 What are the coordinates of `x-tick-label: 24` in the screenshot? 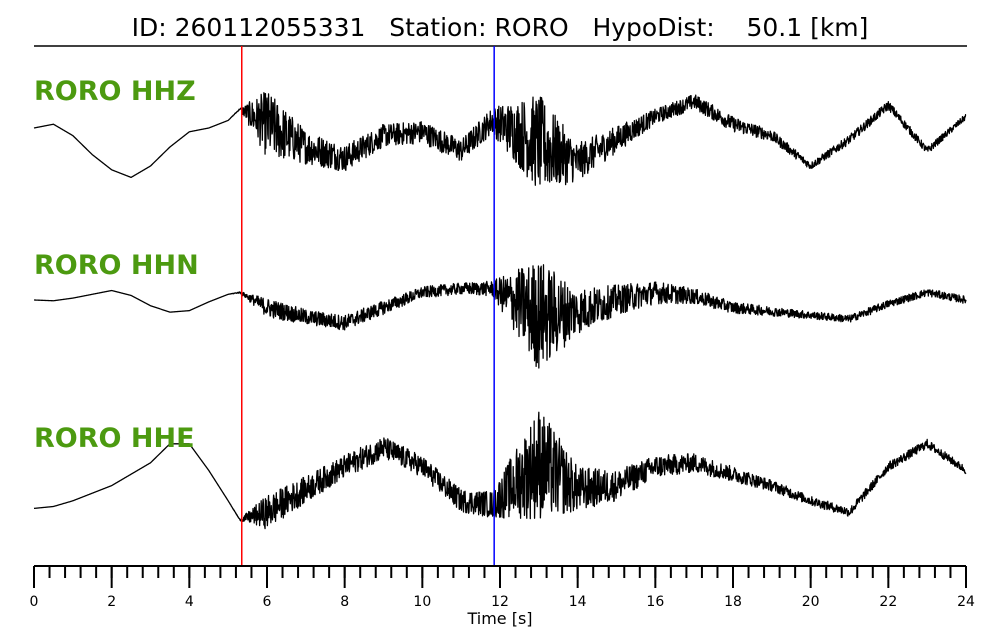 It's located at (966, 602).